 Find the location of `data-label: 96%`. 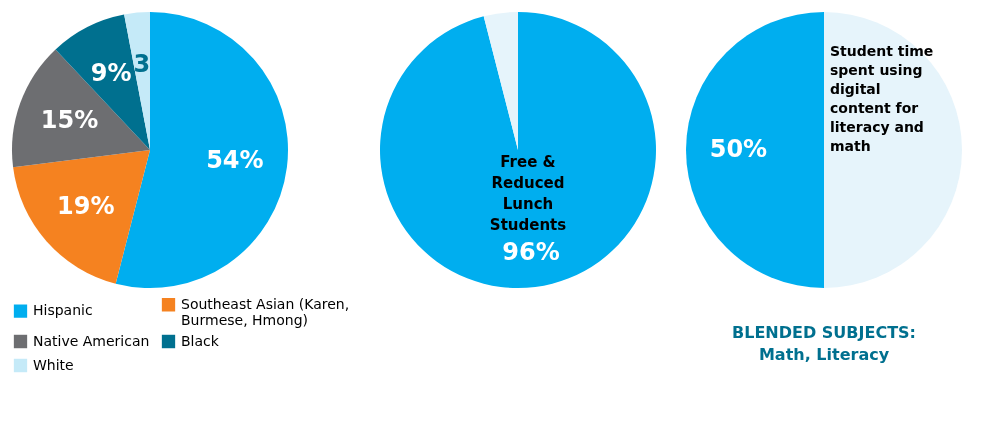

data-label: 96% is located at coordinates (531, 251).